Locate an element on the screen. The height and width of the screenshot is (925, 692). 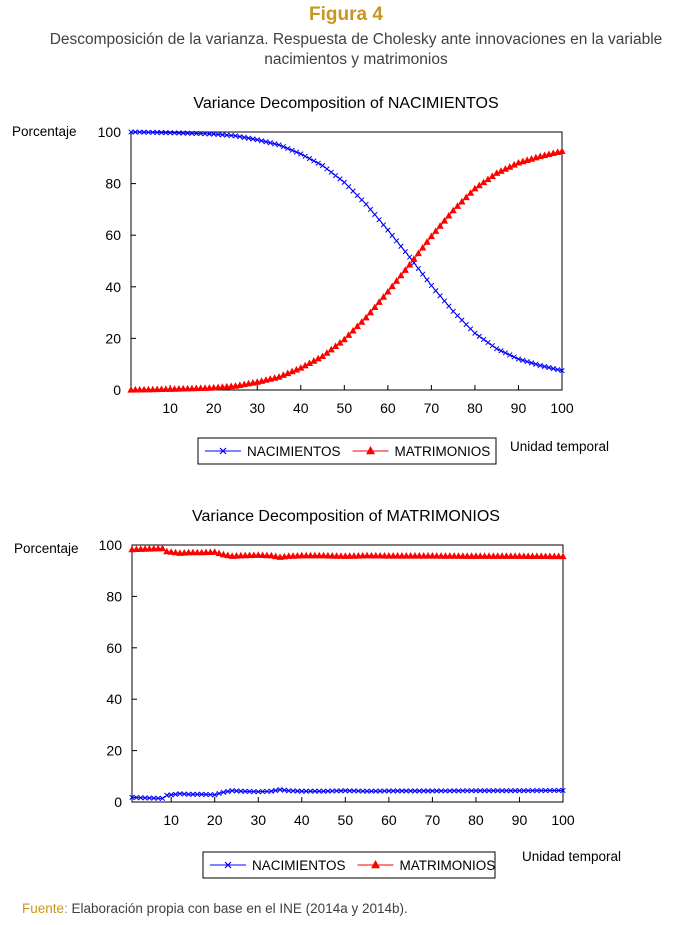
x-tick-label: 20 is located at coordinates (214, 408).